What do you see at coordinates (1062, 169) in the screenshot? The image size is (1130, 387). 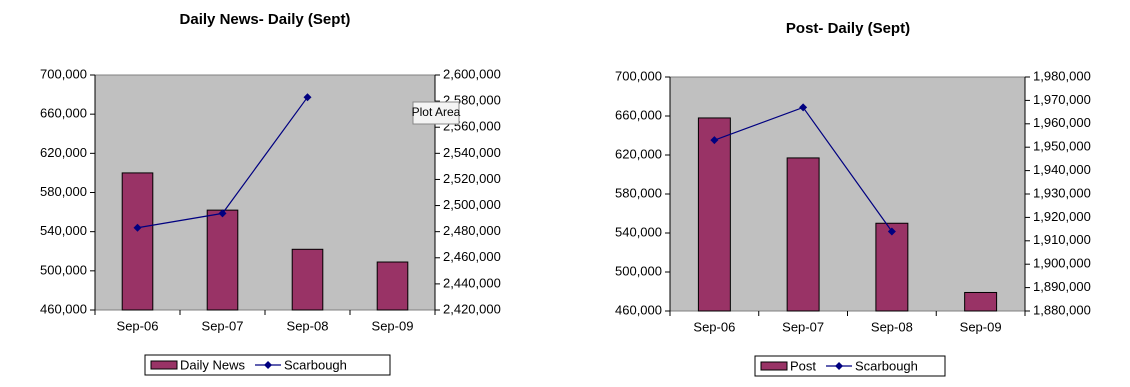 I see `y2-tick-label: 1,940,000` at bounding box center [1062, 169].